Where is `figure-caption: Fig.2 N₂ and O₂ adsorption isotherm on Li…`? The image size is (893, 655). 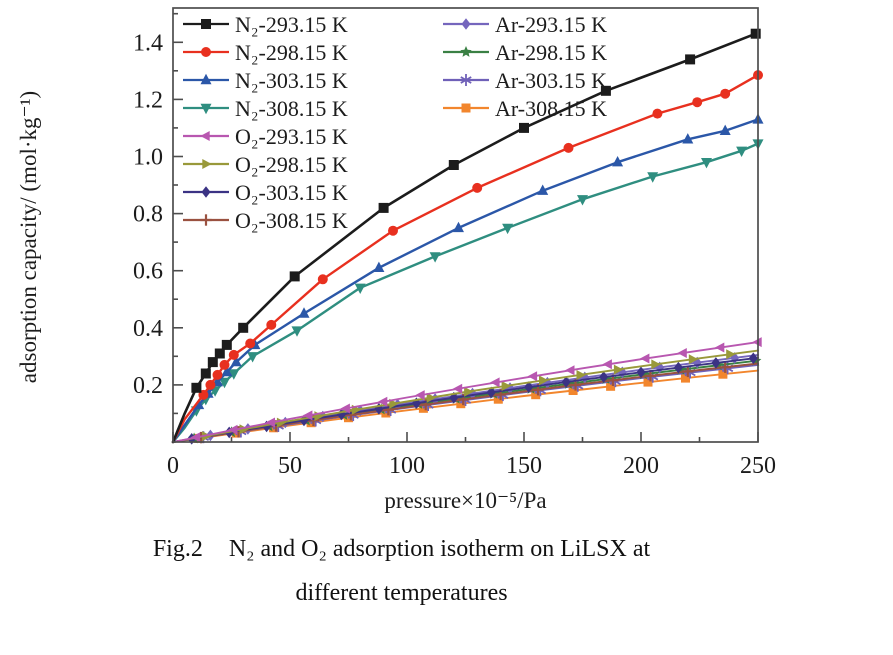
figure-caption: Fig.2 N₂ and O₂ adsorption isotherm on Li… is located at coordinates (446, 571).